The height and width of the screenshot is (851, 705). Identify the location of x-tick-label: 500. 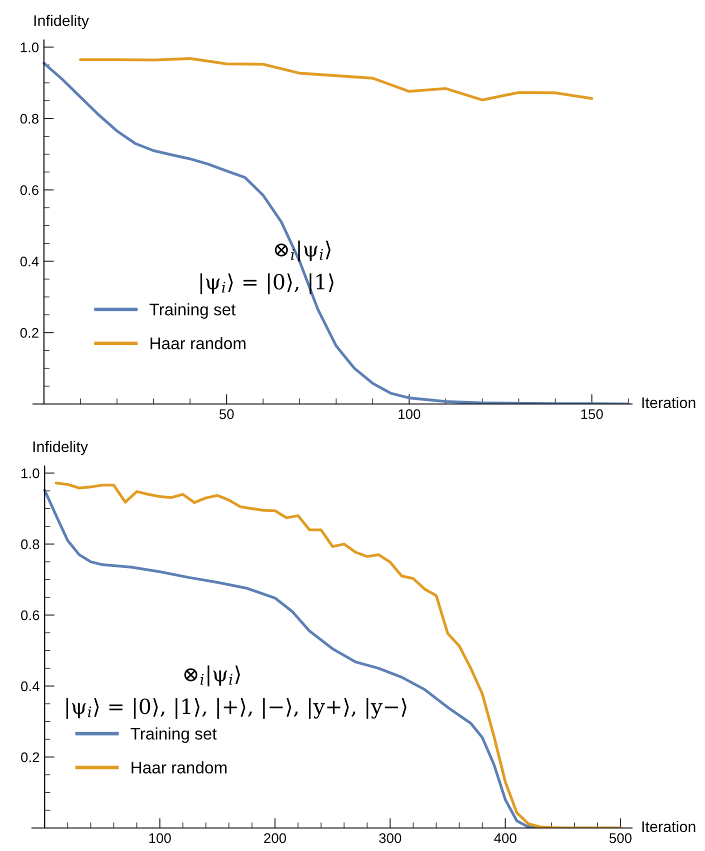
(620, 838).